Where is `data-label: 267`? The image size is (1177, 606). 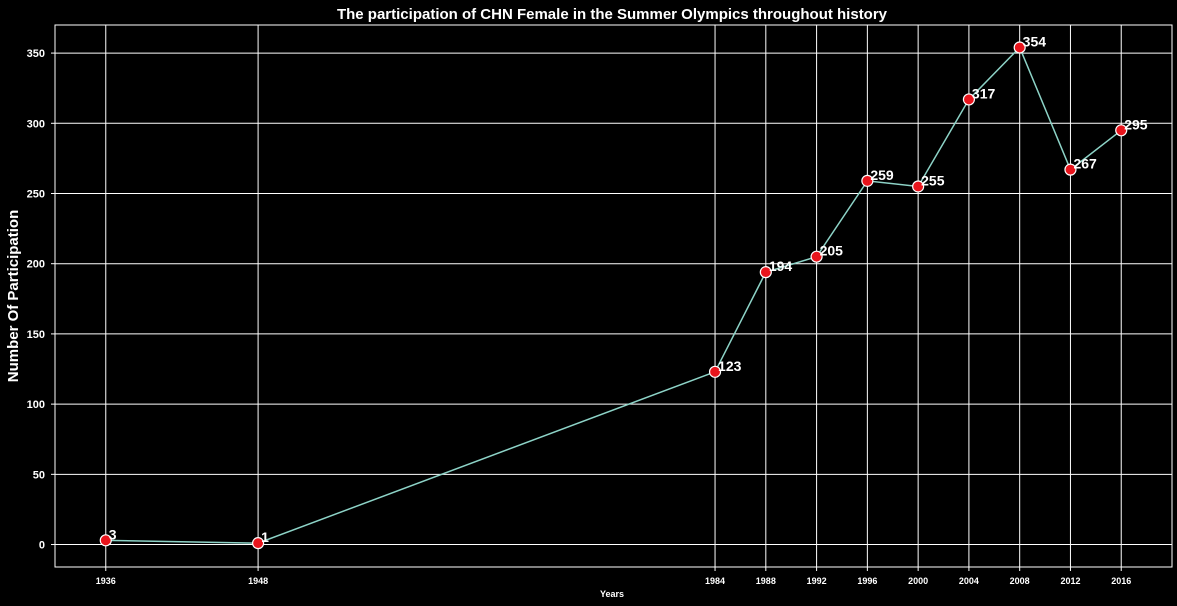 data-label: 267 is located at coordinates (1085, 164).